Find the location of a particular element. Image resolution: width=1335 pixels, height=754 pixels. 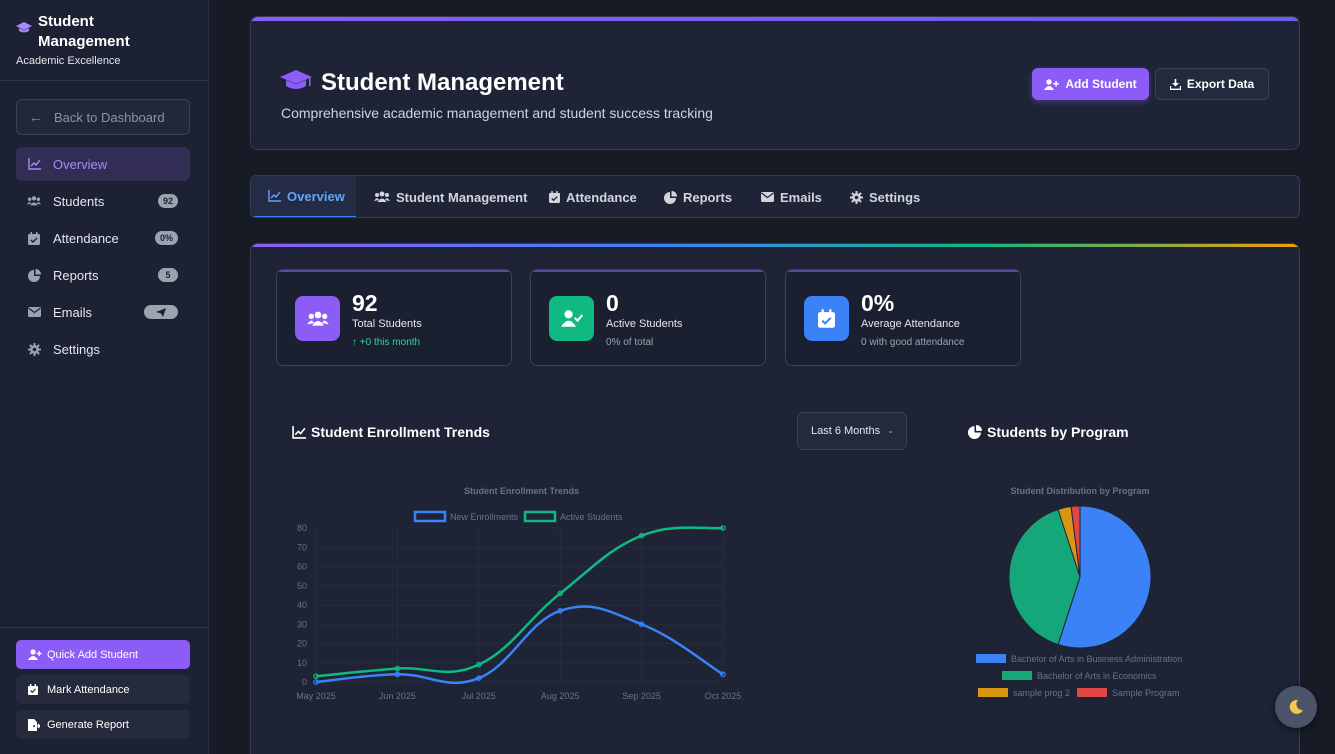

mark-attendance-label: Mark Attendance is located at coordinates (88, 689).